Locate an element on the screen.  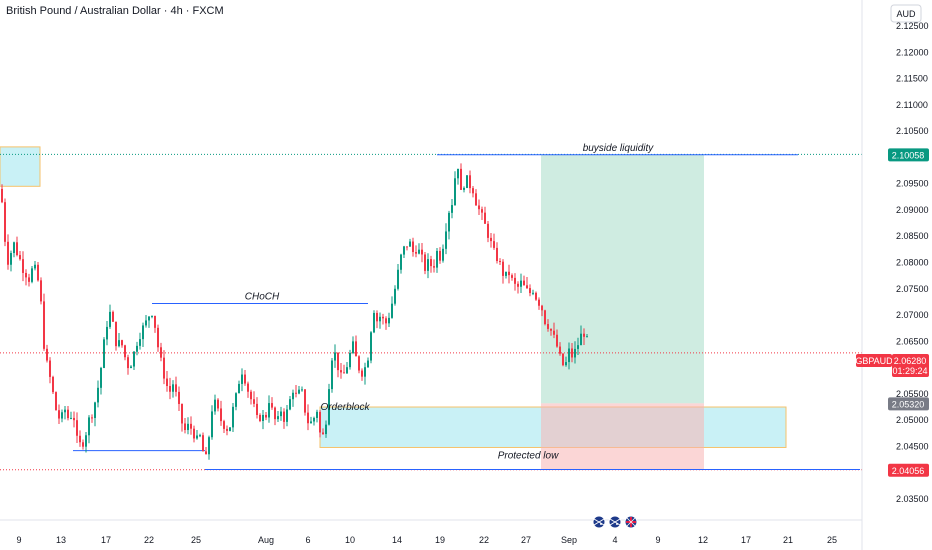
x-tick-label: Sep is located at coordinates (569, 540).